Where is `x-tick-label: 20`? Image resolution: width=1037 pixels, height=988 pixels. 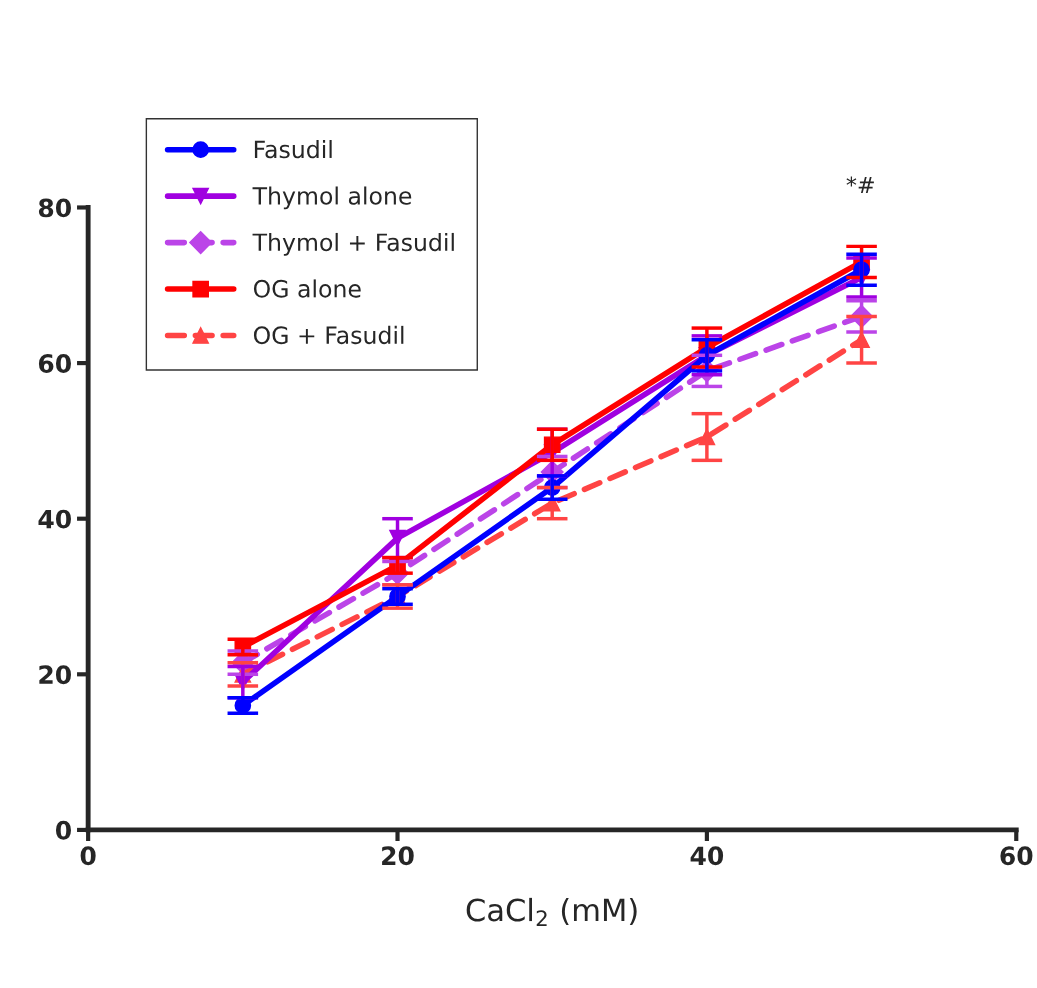 x-tick-label: 20 is located at coordinates (398, 856).